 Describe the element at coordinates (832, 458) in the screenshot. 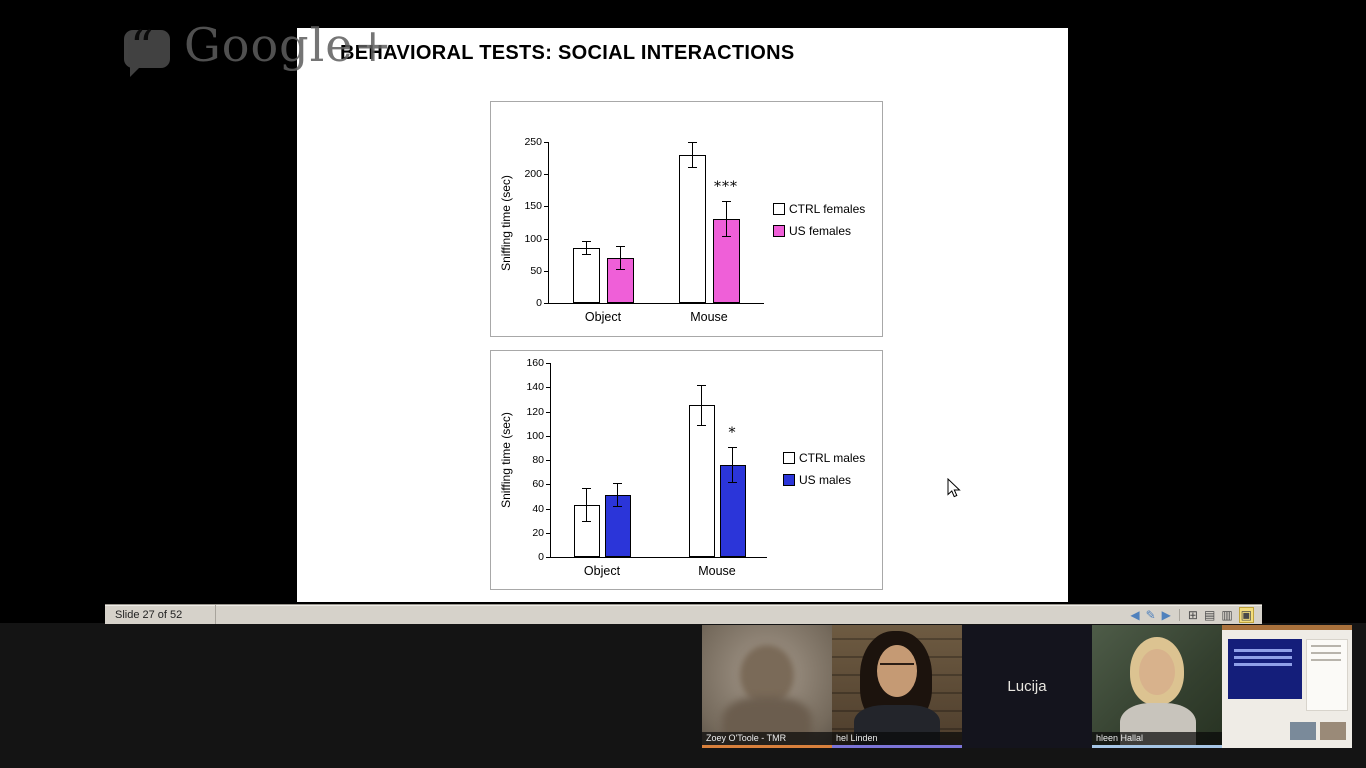

I see `legend-label: CTRL males` at that location.